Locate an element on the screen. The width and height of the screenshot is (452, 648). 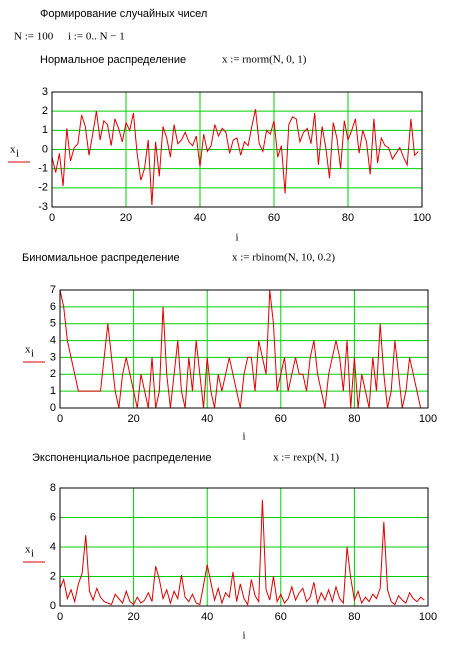
plot-frame is located at coordinates (237, 149).